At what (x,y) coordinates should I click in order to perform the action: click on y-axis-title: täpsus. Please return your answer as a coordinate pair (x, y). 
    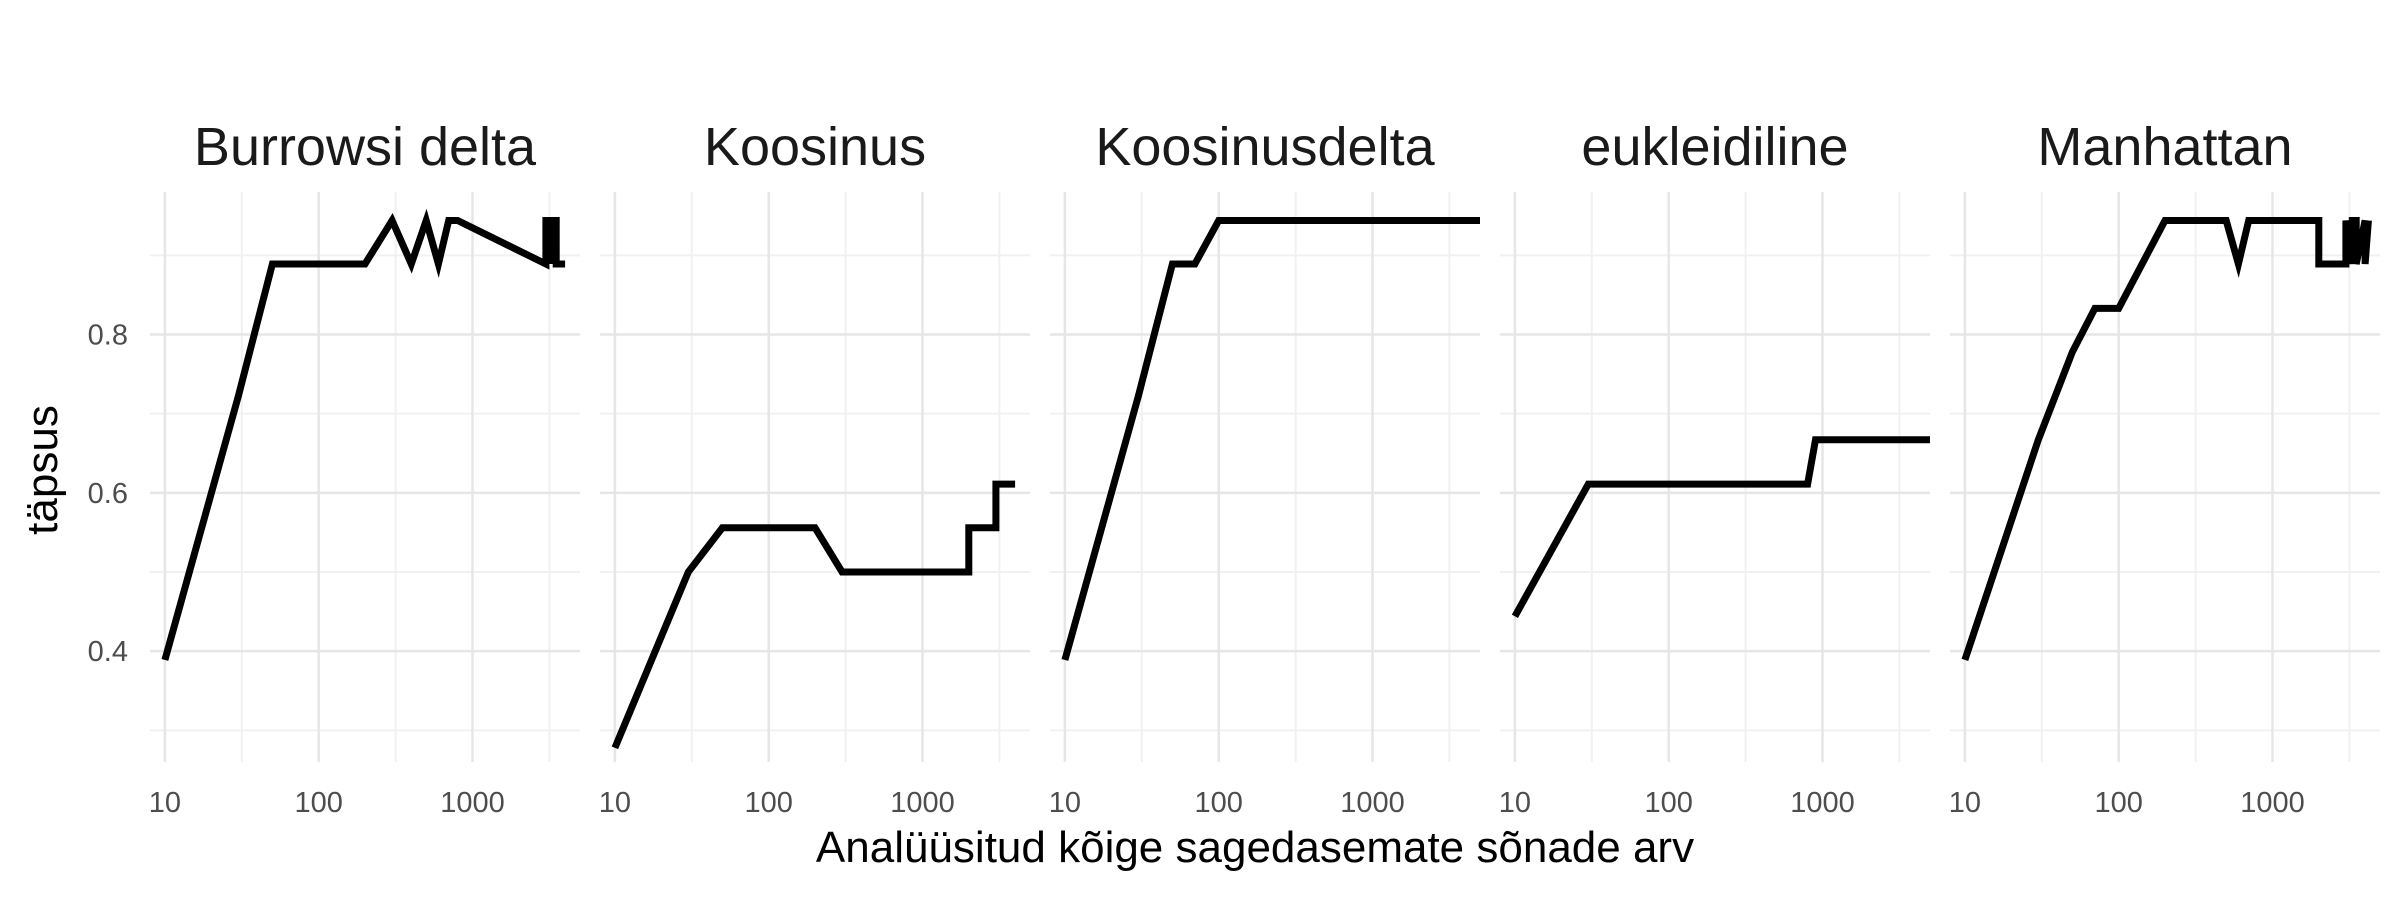
    Looking at the image, I should click on (42, 470).